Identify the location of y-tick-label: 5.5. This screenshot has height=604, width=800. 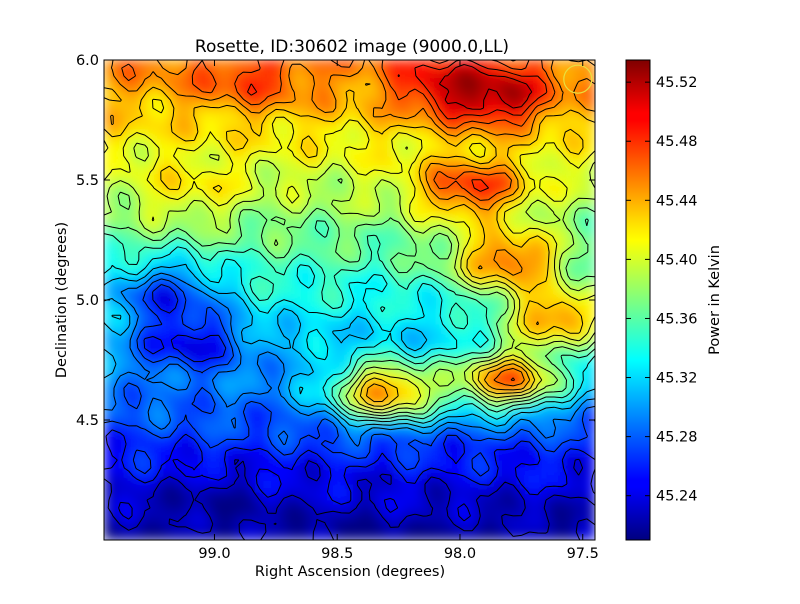
(87, 181).